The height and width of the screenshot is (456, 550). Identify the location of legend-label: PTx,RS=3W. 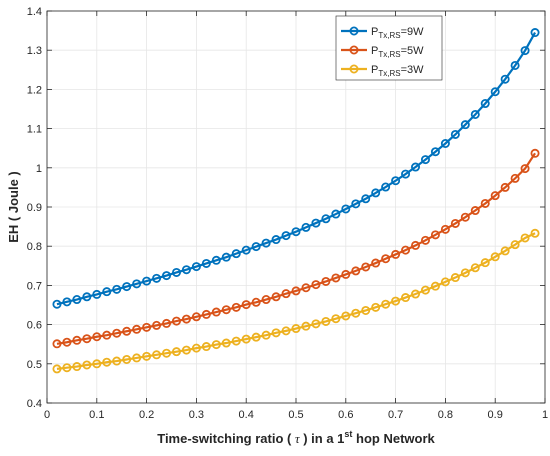
(397, 71).